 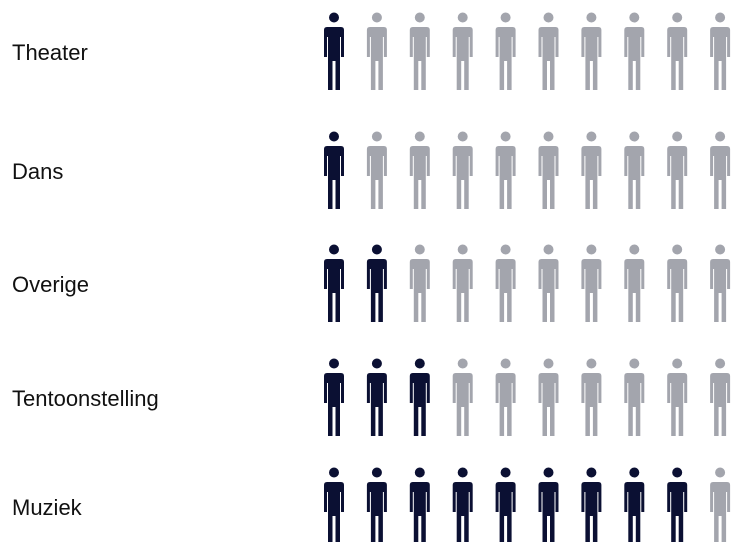 I want to click on row-label: Muziek, so click(x=47, y=507).